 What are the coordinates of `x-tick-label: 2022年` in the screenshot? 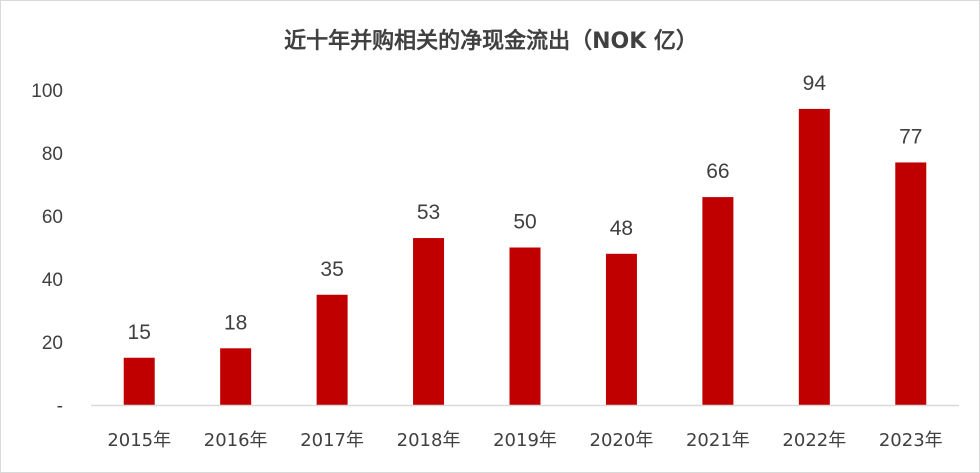 It's located at (814, 440).